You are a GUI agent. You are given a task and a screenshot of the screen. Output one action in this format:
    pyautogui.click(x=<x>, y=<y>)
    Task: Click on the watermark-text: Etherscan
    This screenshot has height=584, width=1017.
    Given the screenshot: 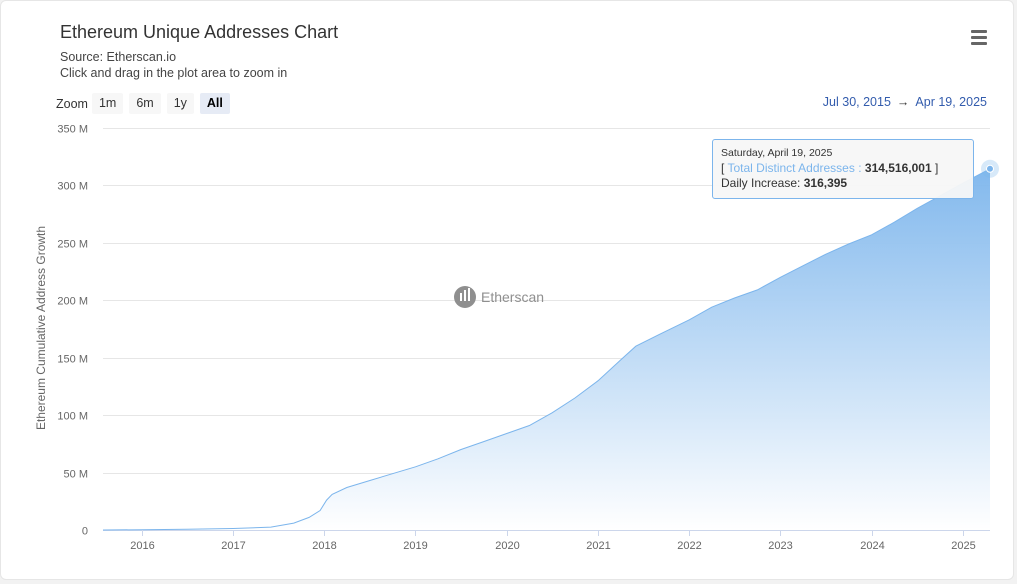 What is the action you would take?
    pyautogui.click(x=512, y=297)
    